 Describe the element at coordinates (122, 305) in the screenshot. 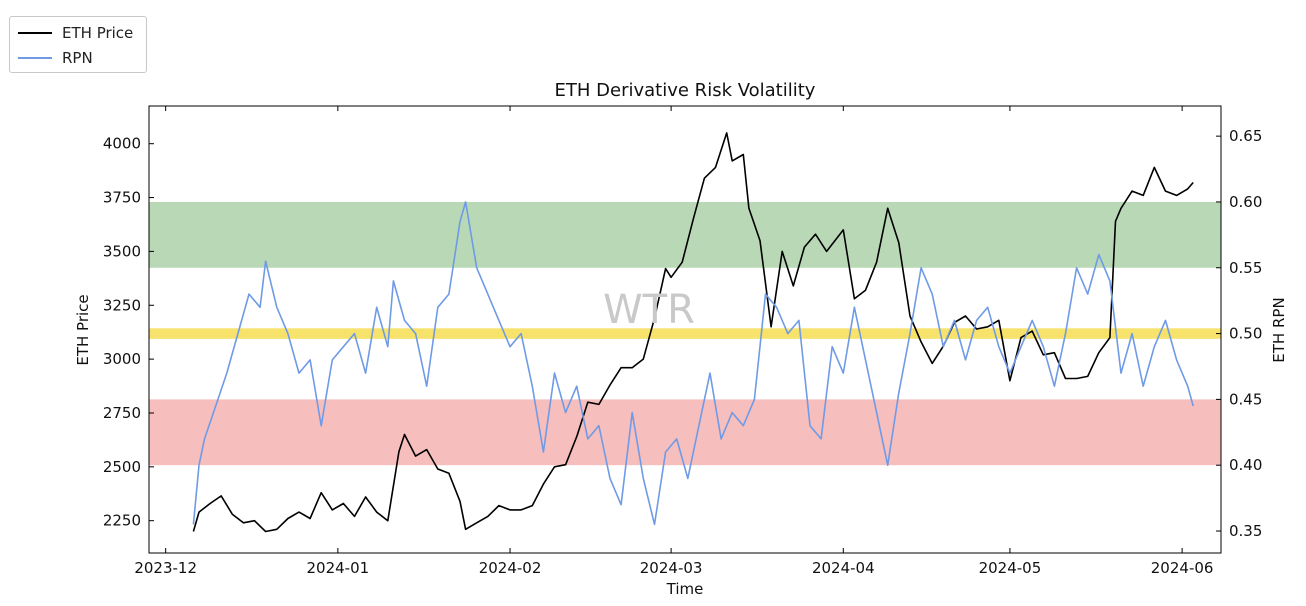

I see `left-tick-label: 3250` at that location.